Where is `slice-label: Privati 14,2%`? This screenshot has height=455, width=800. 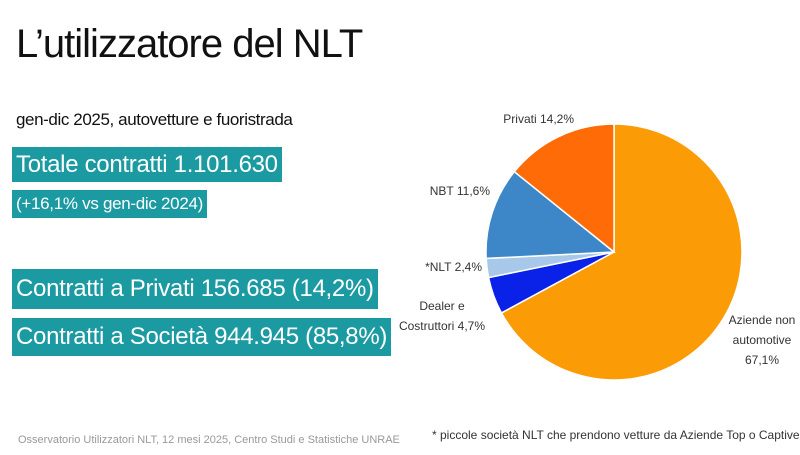
slice-label: Privati 14,2% is located at coordinates (522, 119).